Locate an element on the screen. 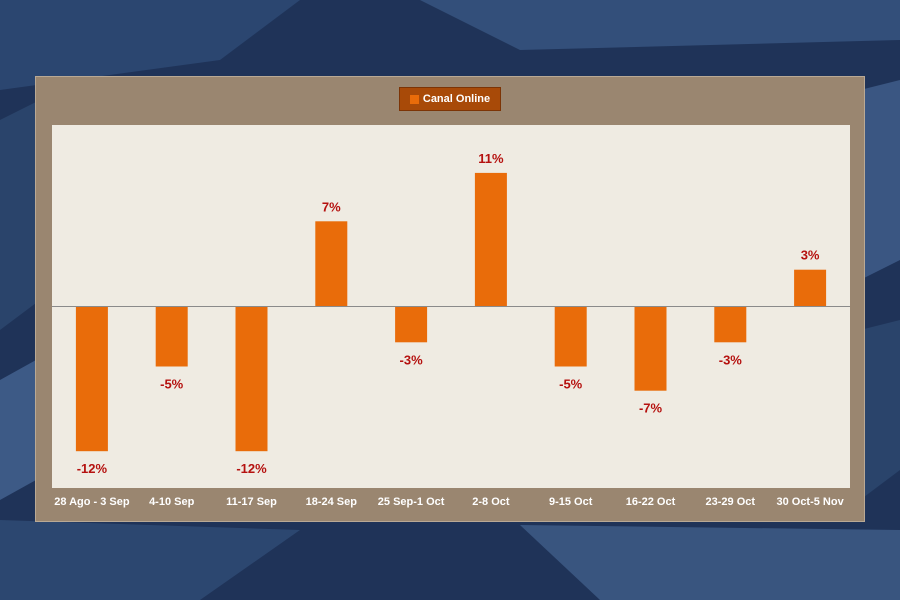 Image resolution: width=900 pixels, height=600 pixels. data-label-6: -5% is located at coordinates (571, 384).